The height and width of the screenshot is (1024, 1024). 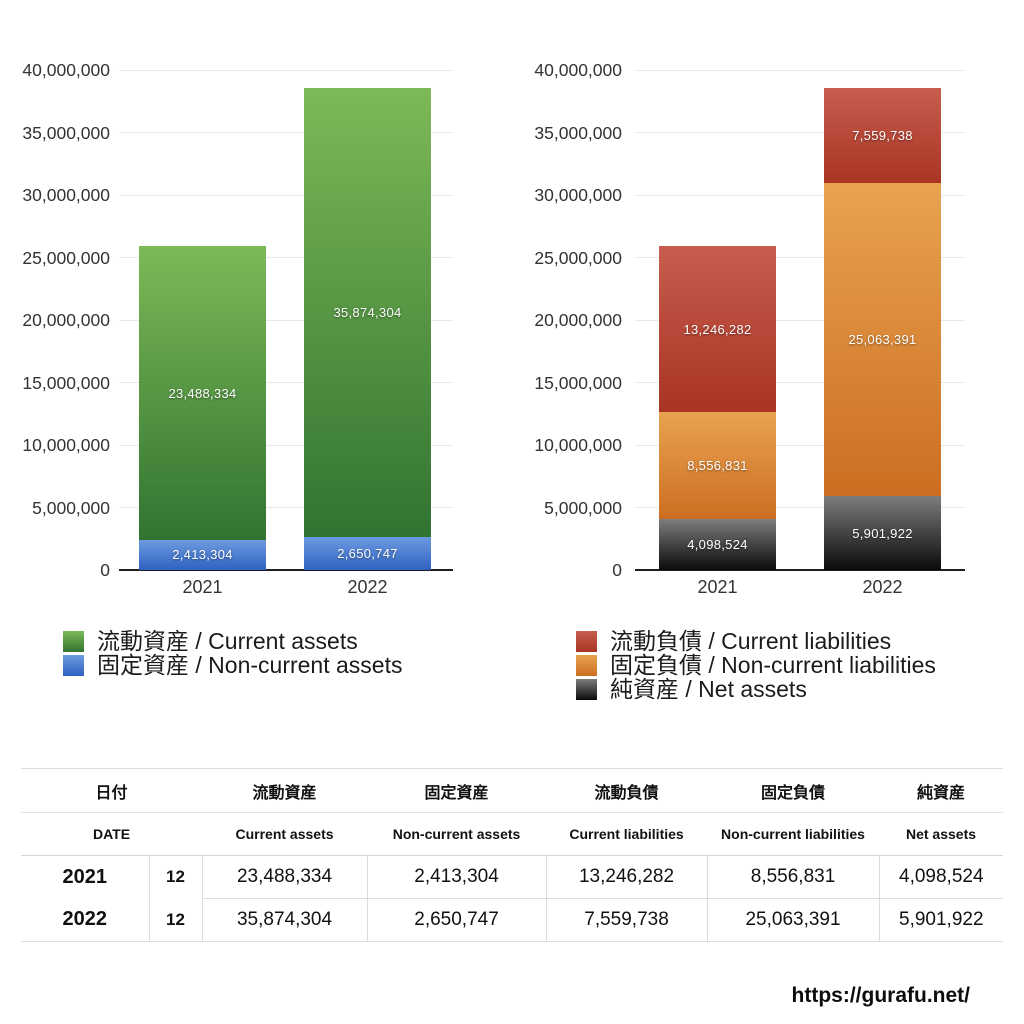 What do you see at coordinates (793, 834) in the screenshot?
I see `header-non-current-liabilities-en: Non-current liabilities` at bounding box center [793, 834].